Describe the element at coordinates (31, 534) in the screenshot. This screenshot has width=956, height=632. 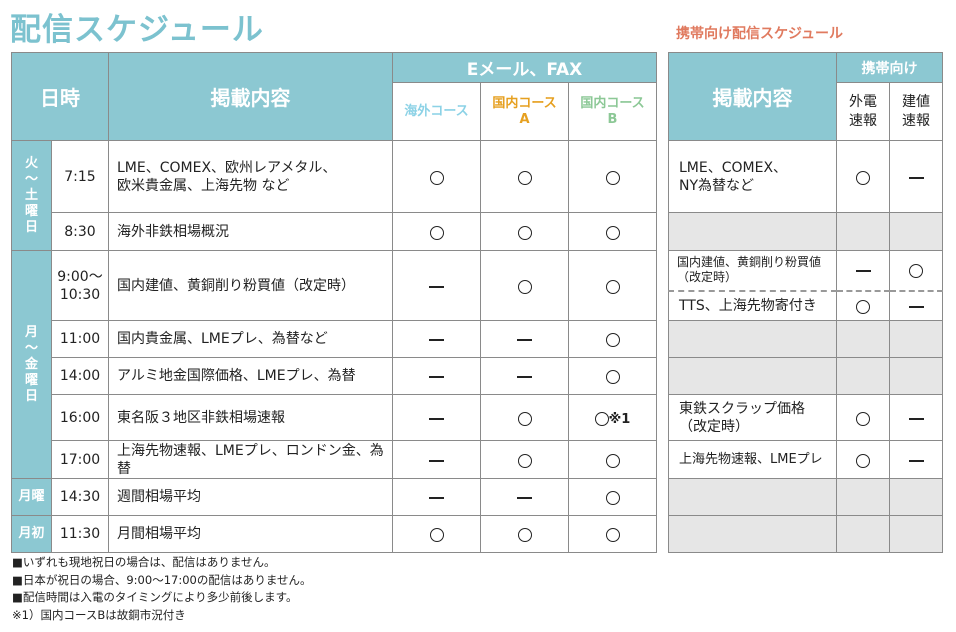
I see `day-first-of-month: 月初` at that location.